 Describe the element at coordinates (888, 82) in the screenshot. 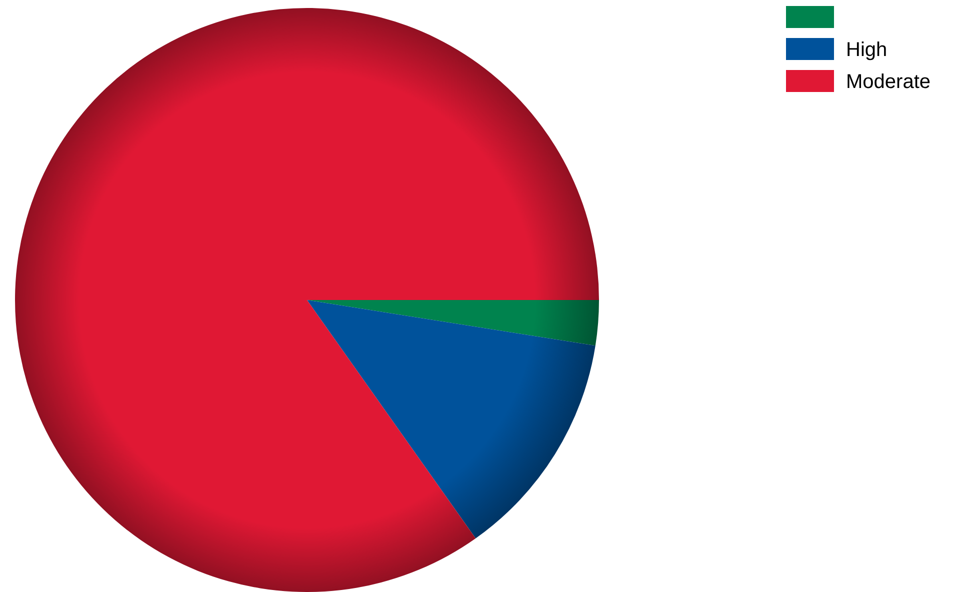

I see `legend-label: Moderate` at that location.